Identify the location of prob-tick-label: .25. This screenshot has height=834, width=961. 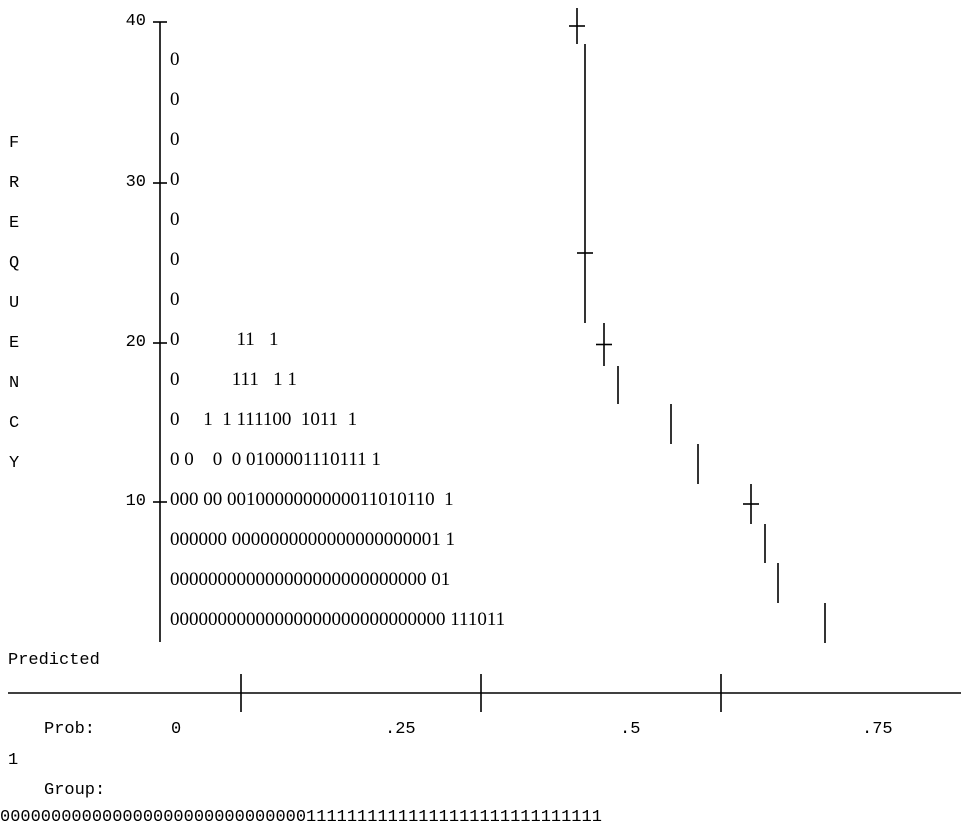
(400, 729).